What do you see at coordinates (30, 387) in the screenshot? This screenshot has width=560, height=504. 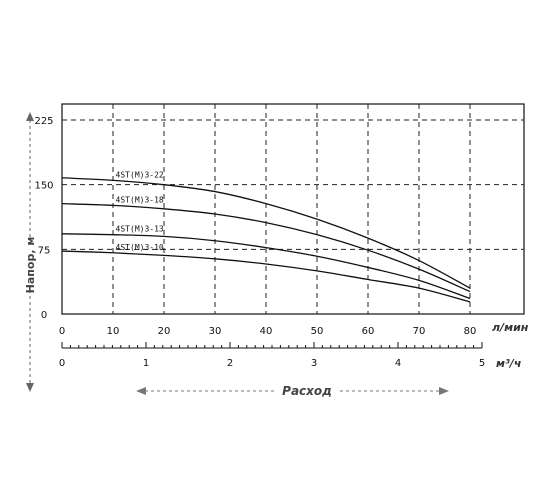 I see `y-arrow-down-icon` at bounding box center [30, 387].